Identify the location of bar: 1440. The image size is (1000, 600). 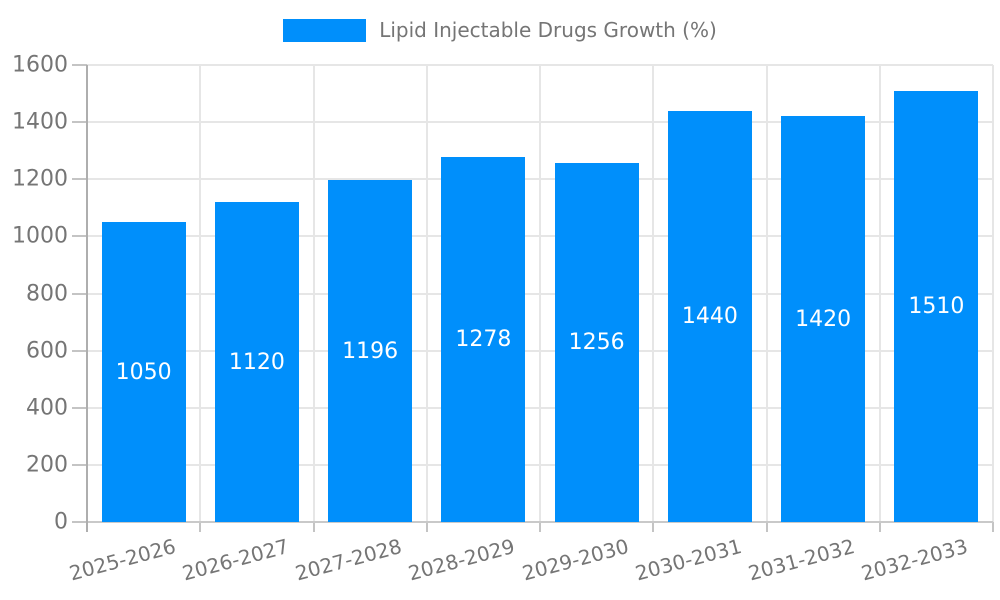
(709, 316).